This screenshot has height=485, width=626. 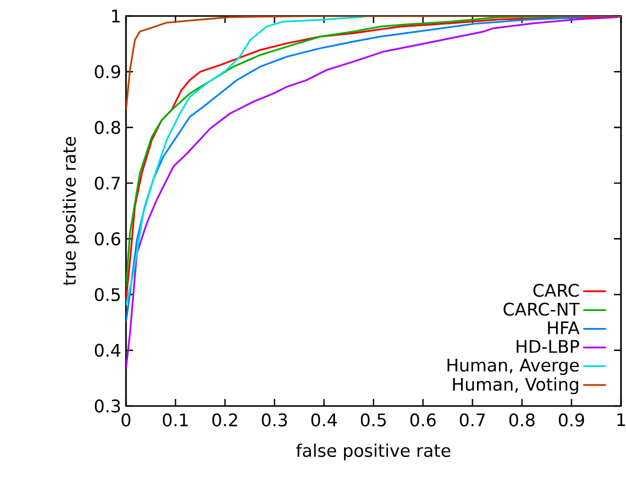 What do you see at coordinates (515, 385) in the screenshot?
I see `legend-label: Human, Voting` at bounding box center [515, 385].